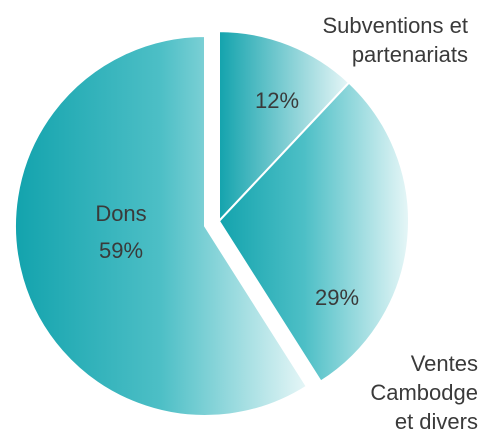  What do you see at coordinates (424, 392) in the screenshot?
I see `outer-label-ventes-line2: Cambodge` at bounding box center [424, 392].